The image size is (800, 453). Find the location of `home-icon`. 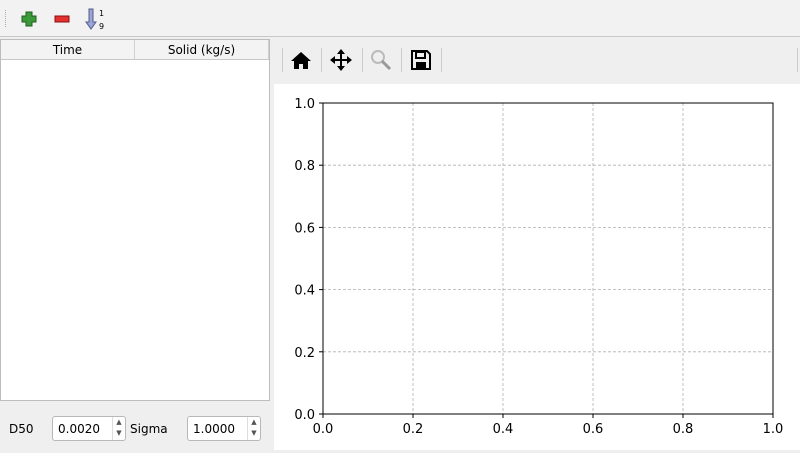

home-icon is located at coordinates (301, 60).